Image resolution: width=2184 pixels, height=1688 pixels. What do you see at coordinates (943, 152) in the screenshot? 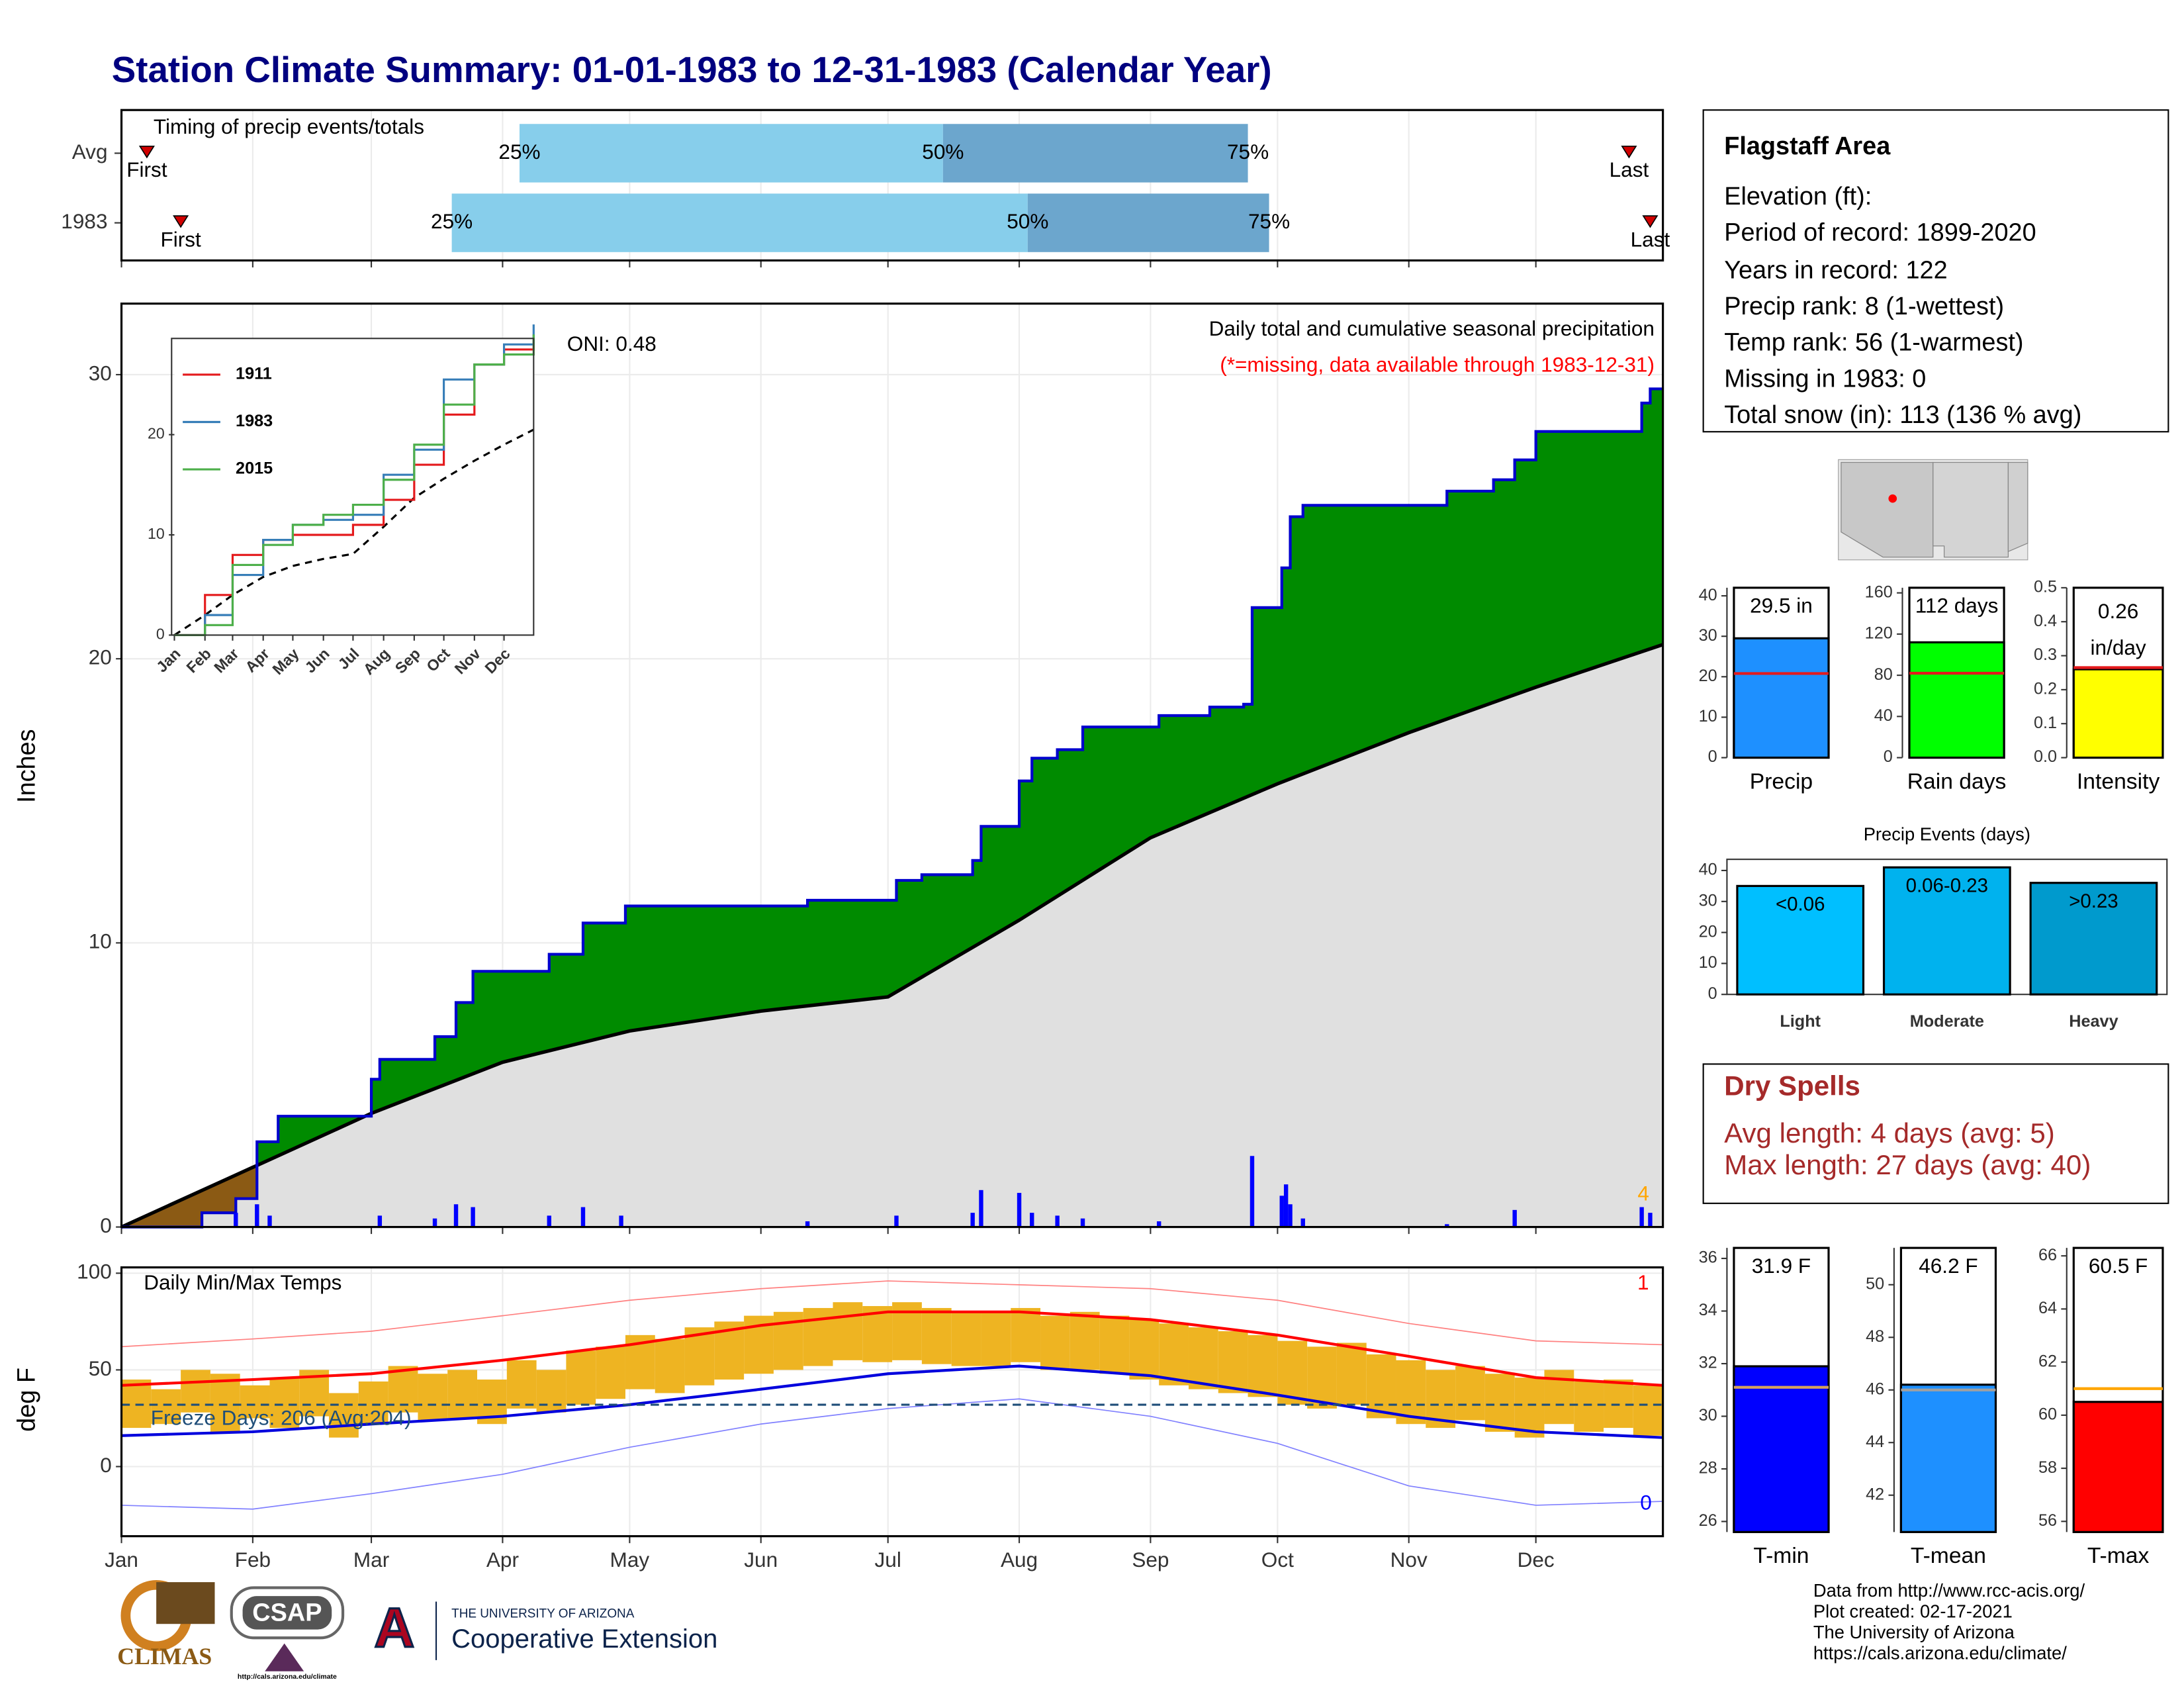
I see `quantile-label: 50%` at bounding box center [943, 152].